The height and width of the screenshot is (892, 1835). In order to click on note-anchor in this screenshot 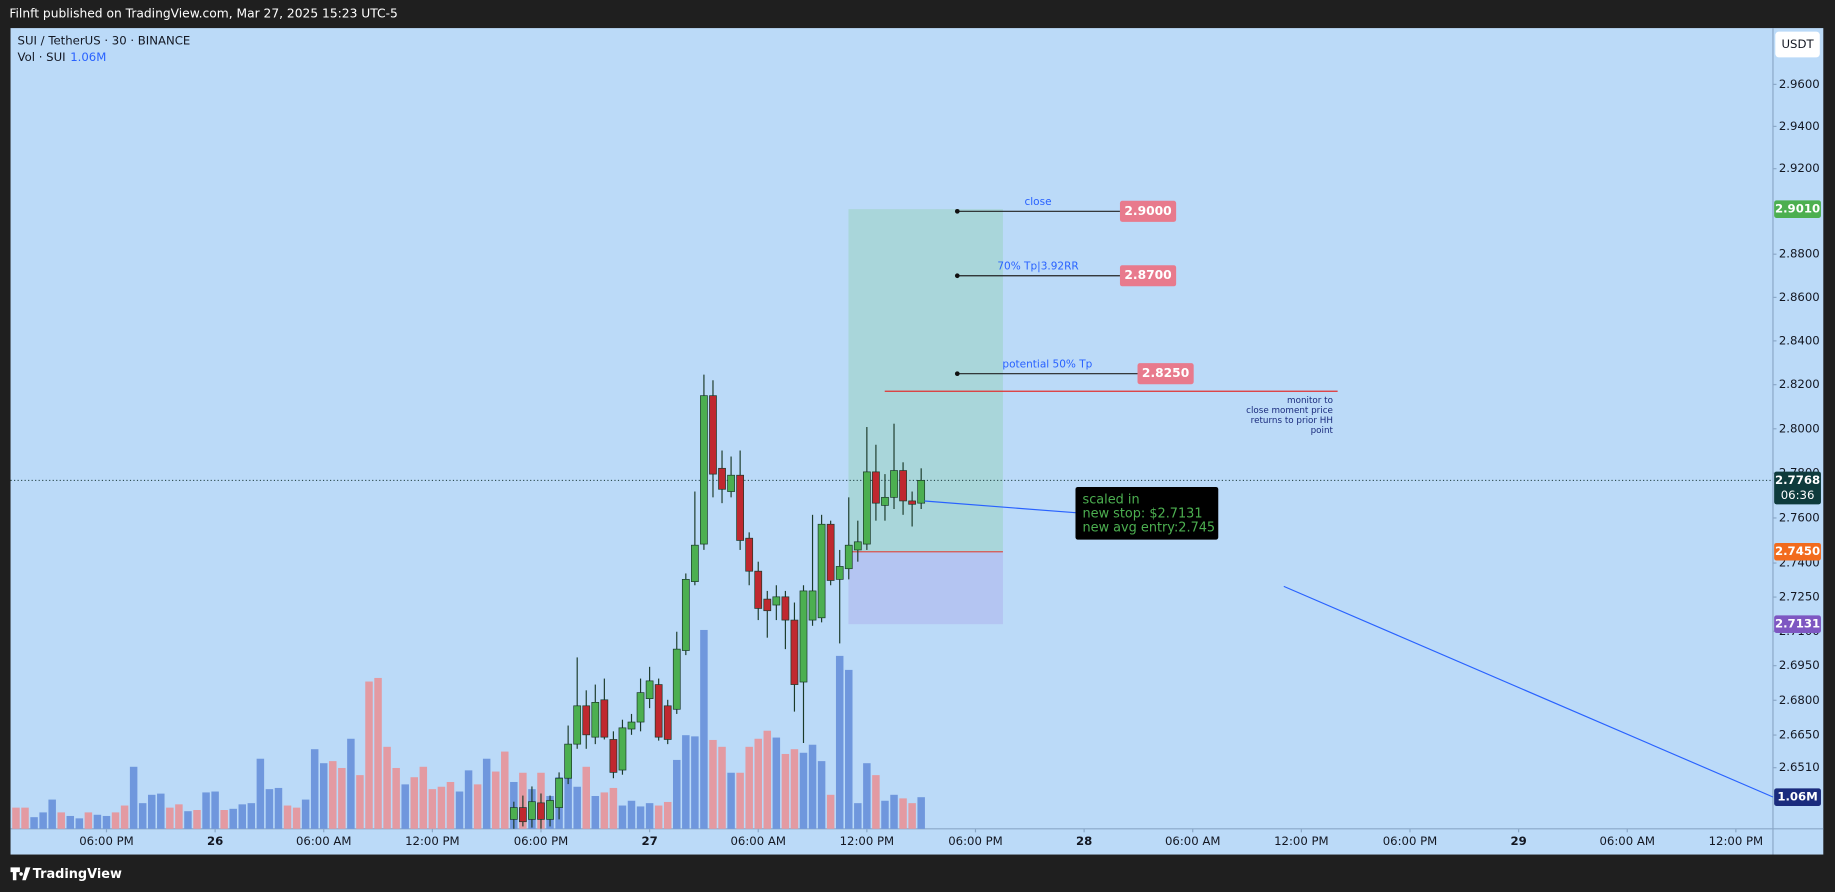, I will do `click(957, 374)`.